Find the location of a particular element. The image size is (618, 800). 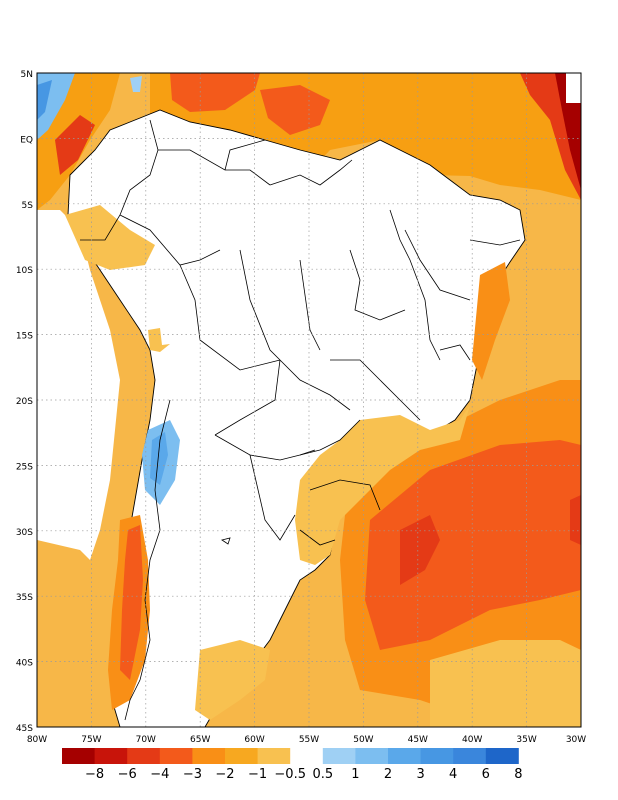

lat-label: 5N is located at coordinates (27, 75).